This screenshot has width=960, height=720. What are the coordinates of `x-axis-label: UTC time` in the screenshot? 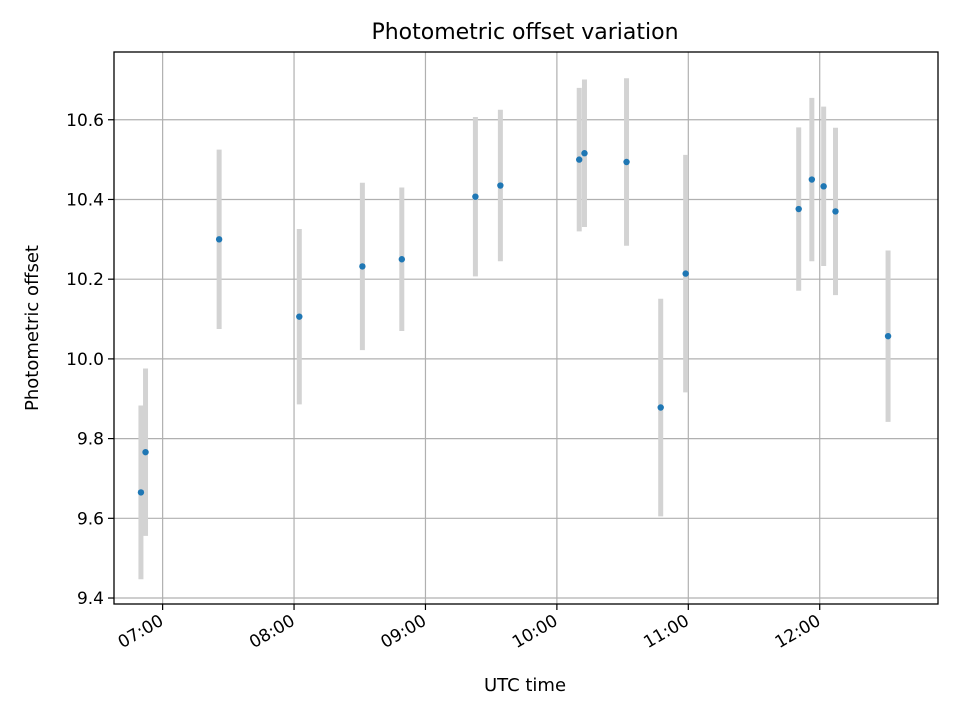 It's located at (525, 685).